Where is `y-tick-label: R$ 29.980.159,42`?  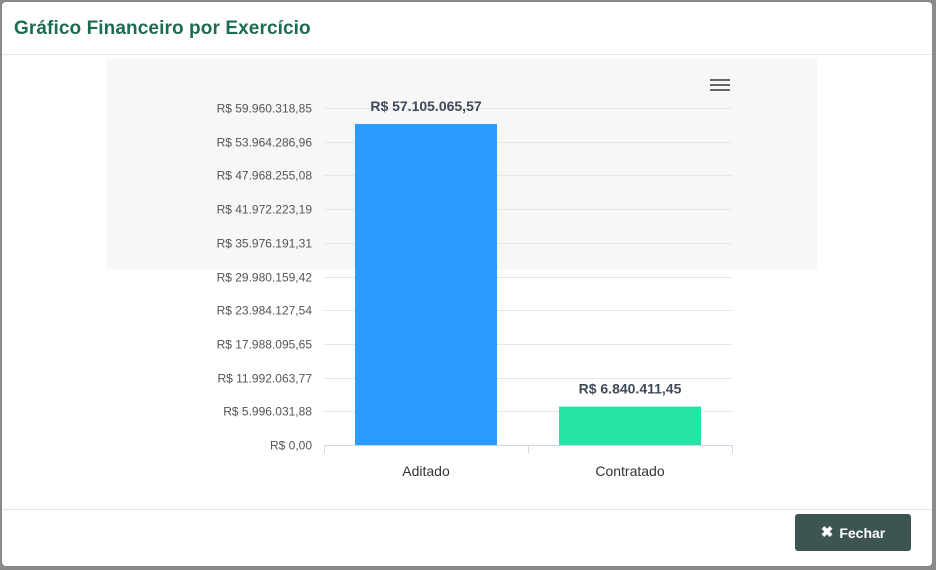 y-tick-label: R$ 29.980.159,42 is located at coordinates (265, 278).